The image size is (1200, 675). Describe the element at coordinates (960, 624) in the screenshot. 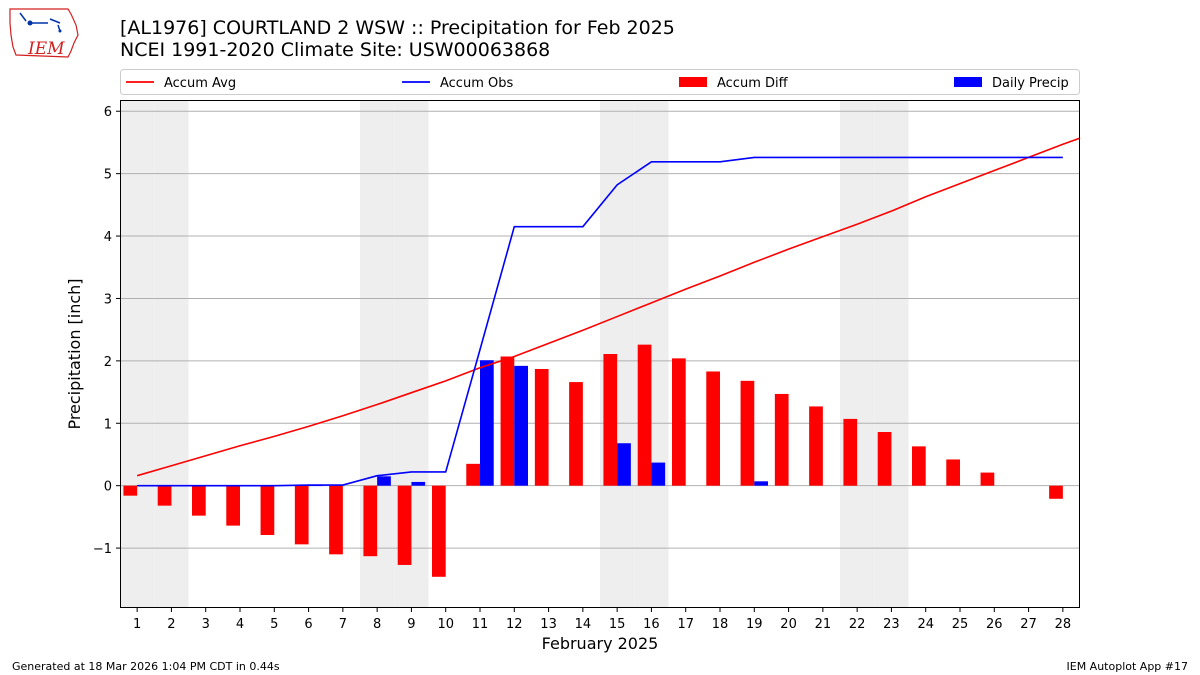

I see `xtick-label: 25` at that location.